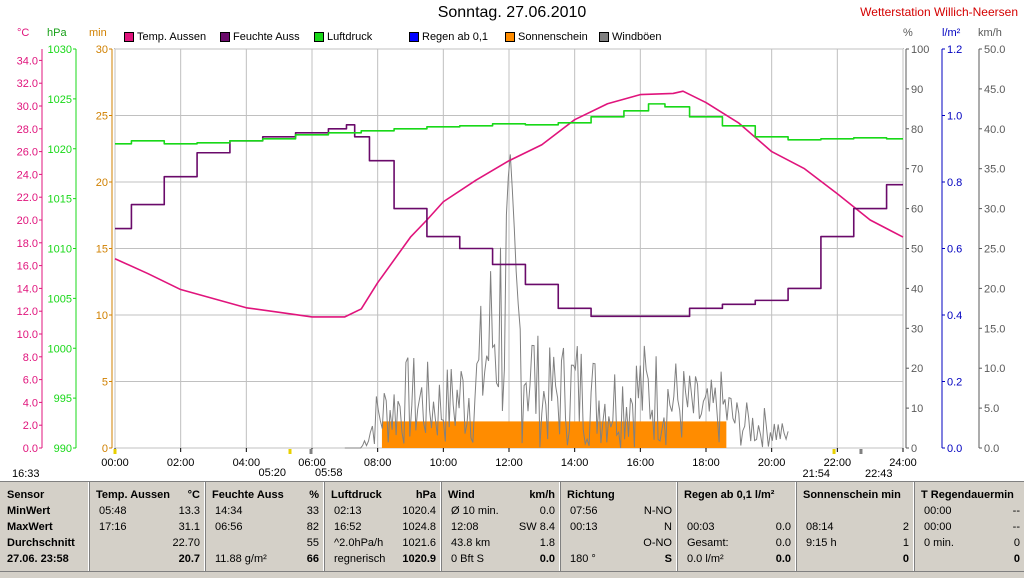  I want to click on event-marker-label: 21:54, so click(817, 474).